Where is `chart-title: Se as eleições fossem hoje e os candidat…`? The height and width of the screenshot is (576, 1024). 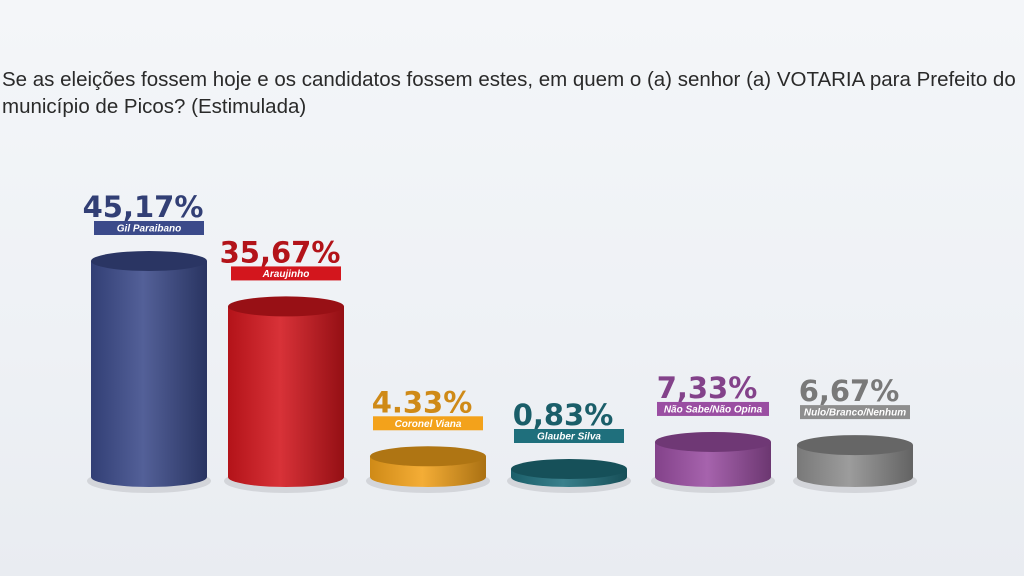 chart-title: Se as eleições fossem hoje e os candidat… is located at coordinates (509, 93).